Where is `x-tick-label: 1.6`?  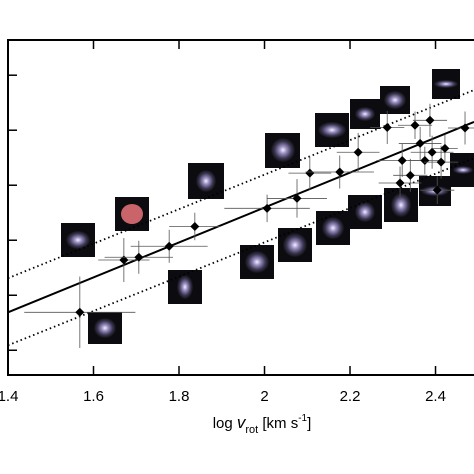 x-tick-label: 1.6 is located at coordinates (93, 396).